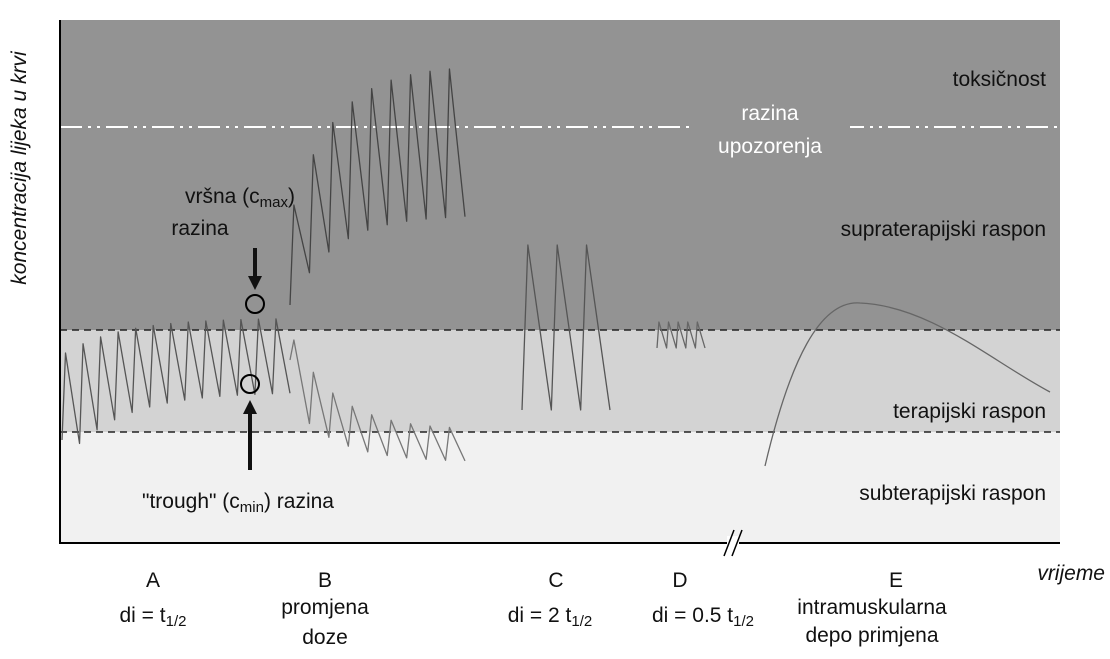 Image resolution: width=1110 pixels, height=659 pixels. I want to click on peak-arrow-head, so click(255, 283).